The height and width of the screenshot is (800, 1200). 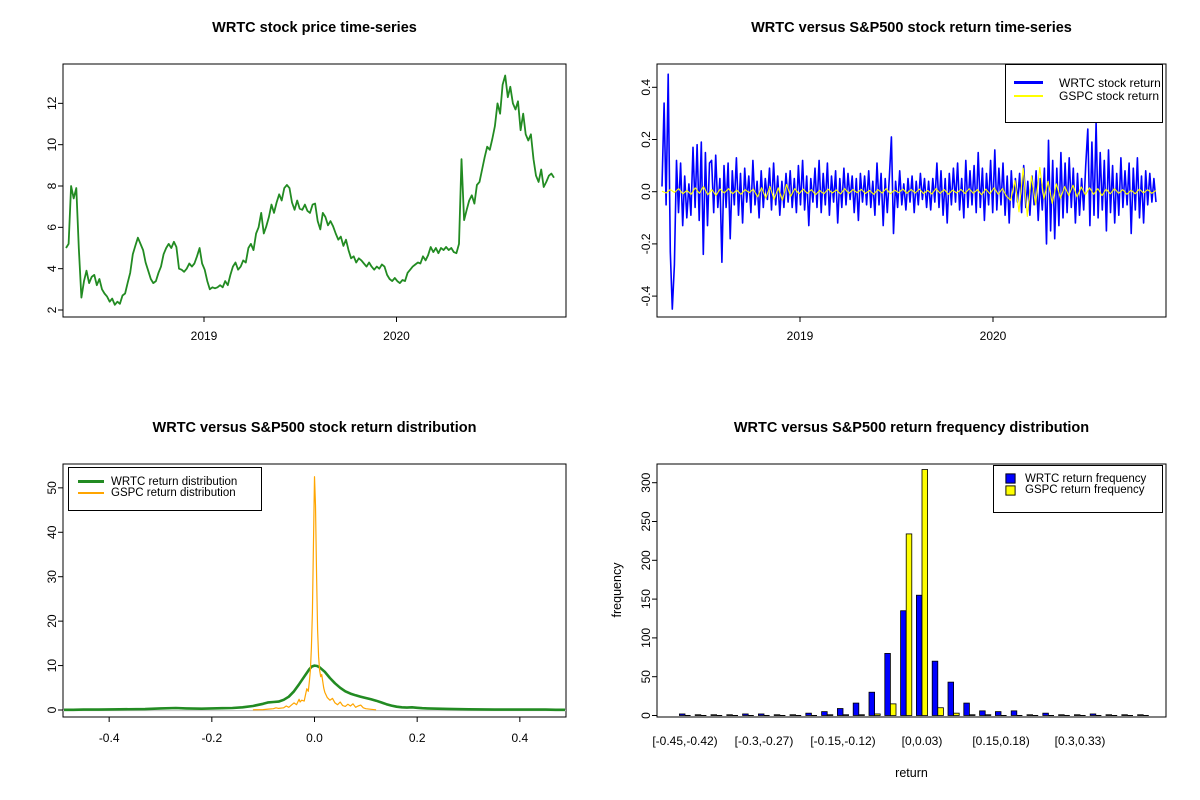 I want to click on returns-legend: WRTC stock return GSPC stock return, so click(x=1084, y=93).